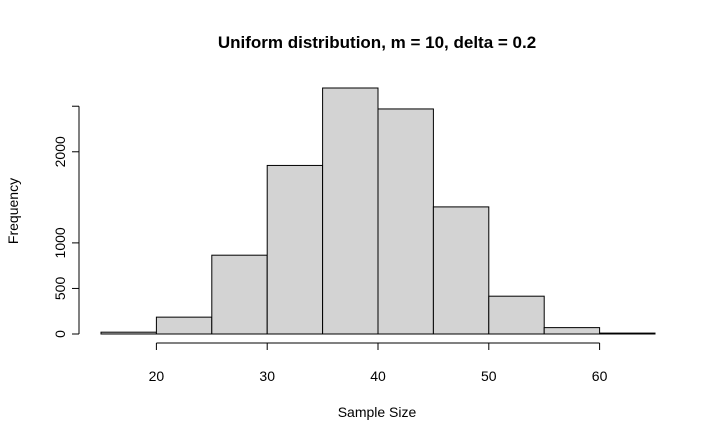 Image resolution: width=718 pixels, height=447 pixels. I want to click on x-axis: 20 30 40 50 60, so click(378, 363).